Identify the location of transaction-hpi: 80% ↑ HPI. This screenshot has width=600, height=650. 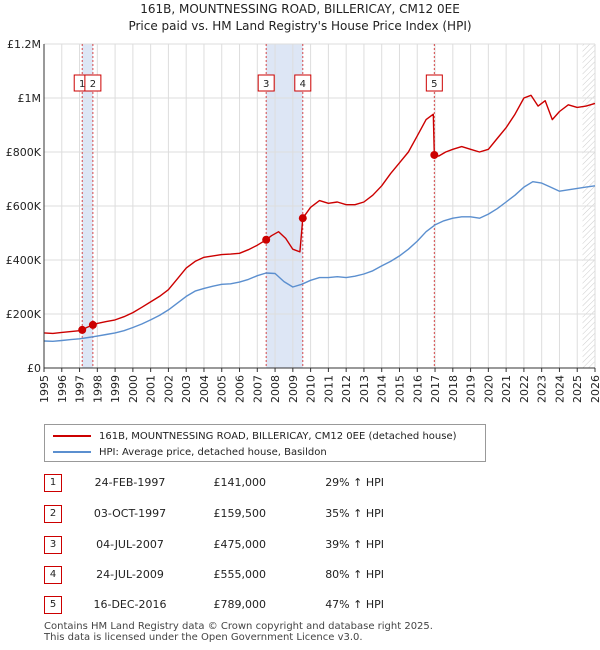
(354, 574).